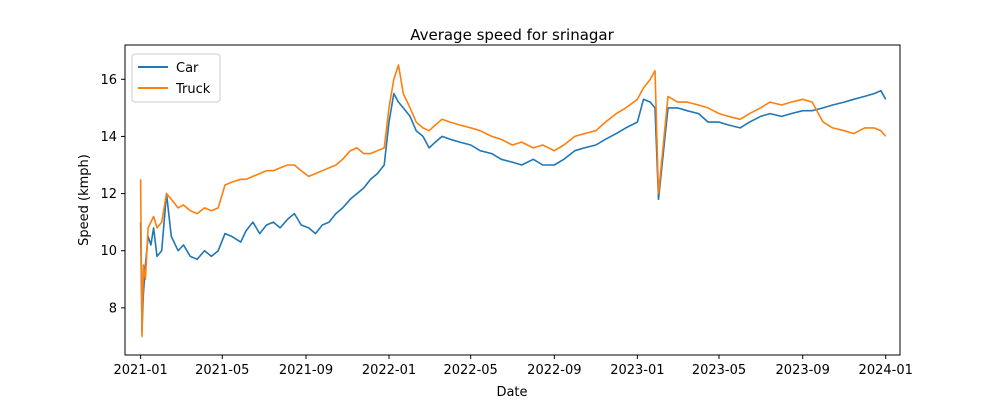  Describe the element at coordinates (886, 370) in the screenshot. I see `x-tick-label: 2024-01` at that location.